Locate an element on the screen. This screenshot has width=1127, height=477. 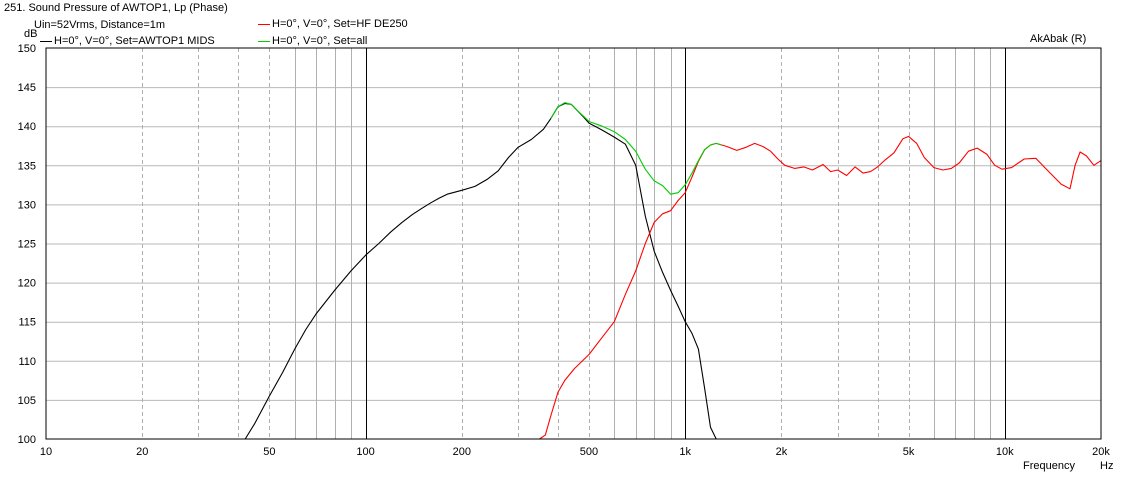
y-tick-label: 125 is located at coordinates (27, 245).